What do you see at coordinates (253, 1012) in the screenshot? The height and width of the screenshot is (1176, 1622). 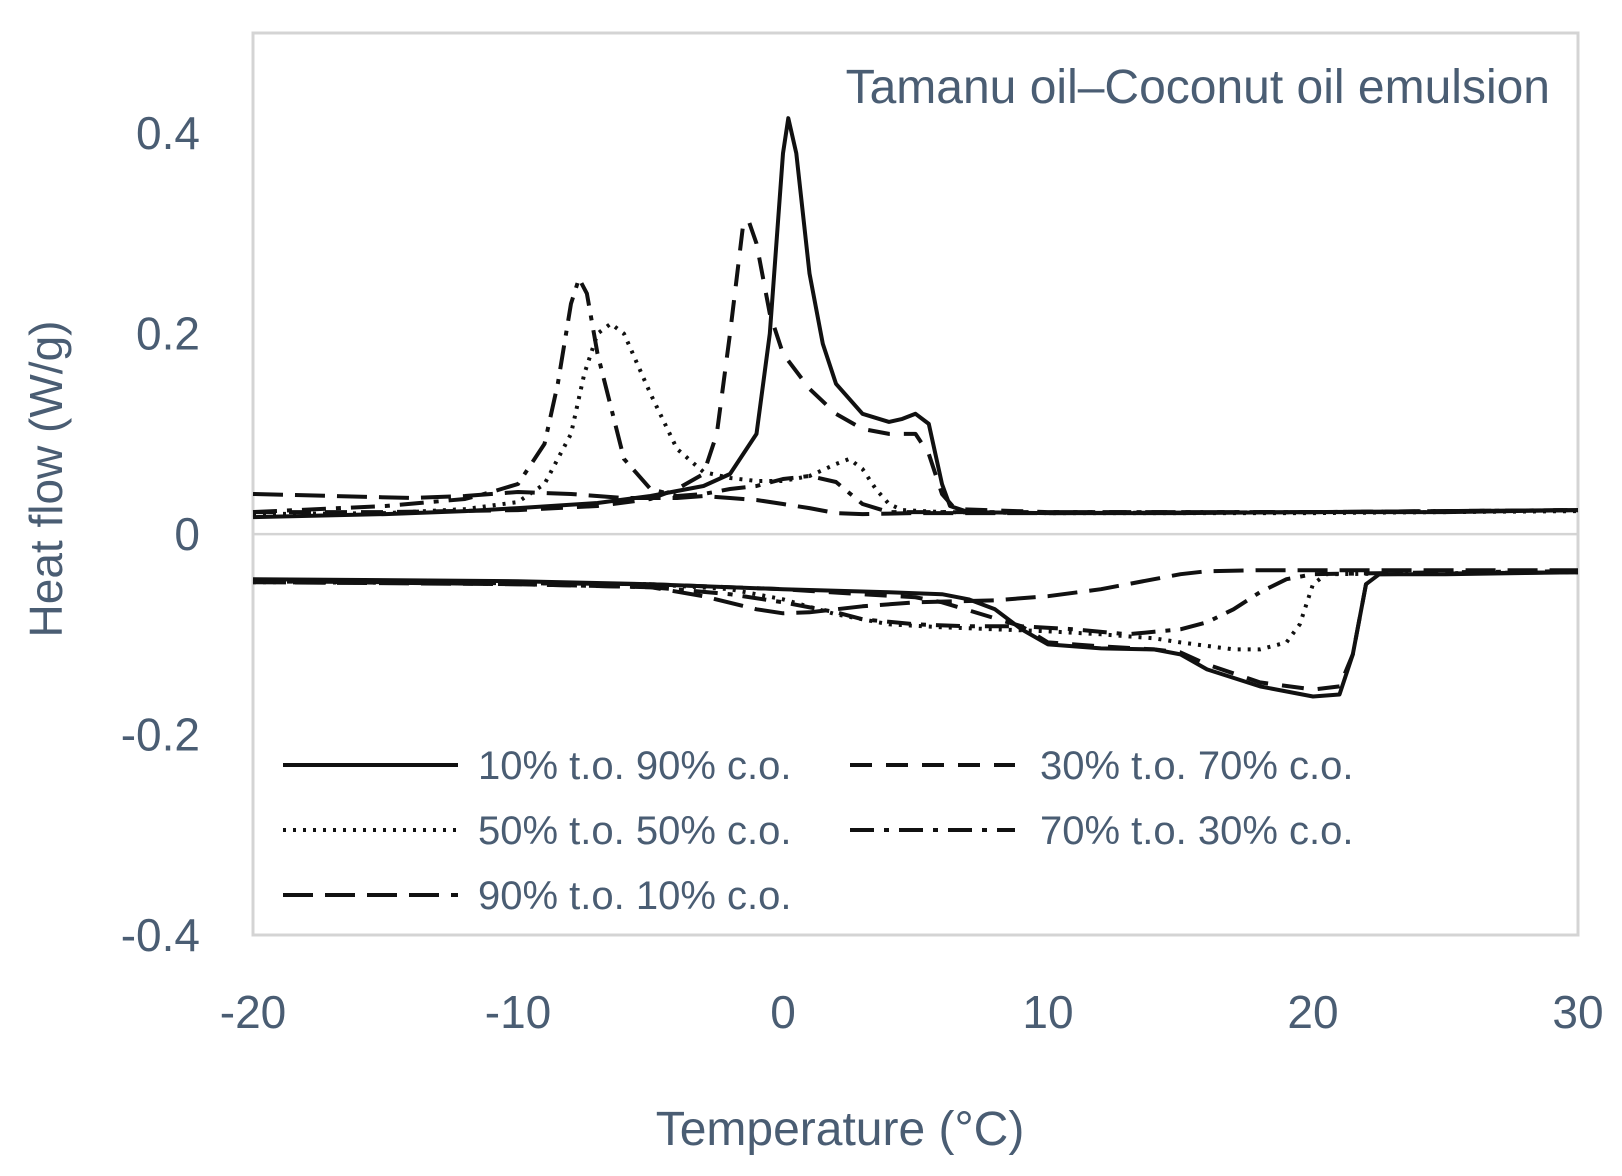 I see `x-tick-label: -20` at bounding box center [253, 1012].